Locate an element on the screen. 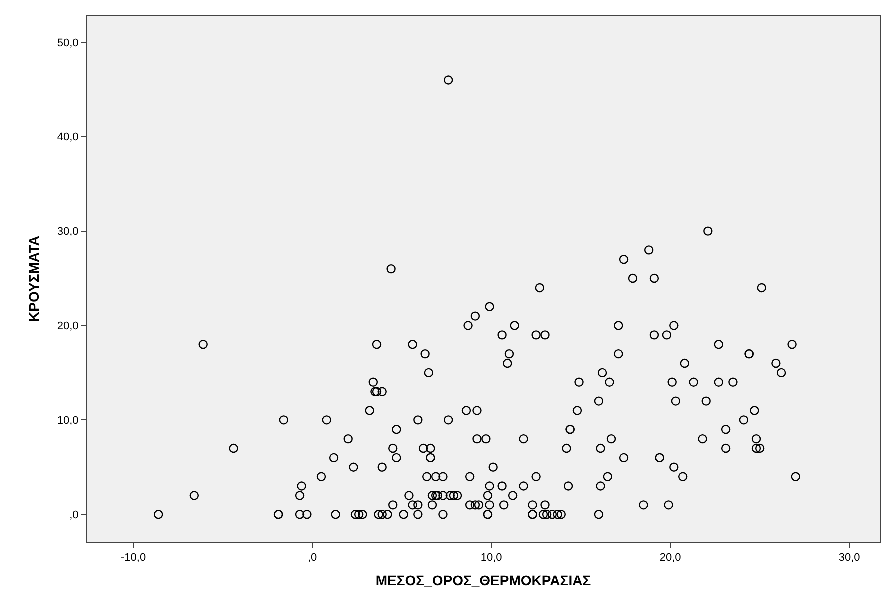 The width and height of the screenshot is (883, 597). y-tick-label: 20,0 is located at coordinates (68, 326).